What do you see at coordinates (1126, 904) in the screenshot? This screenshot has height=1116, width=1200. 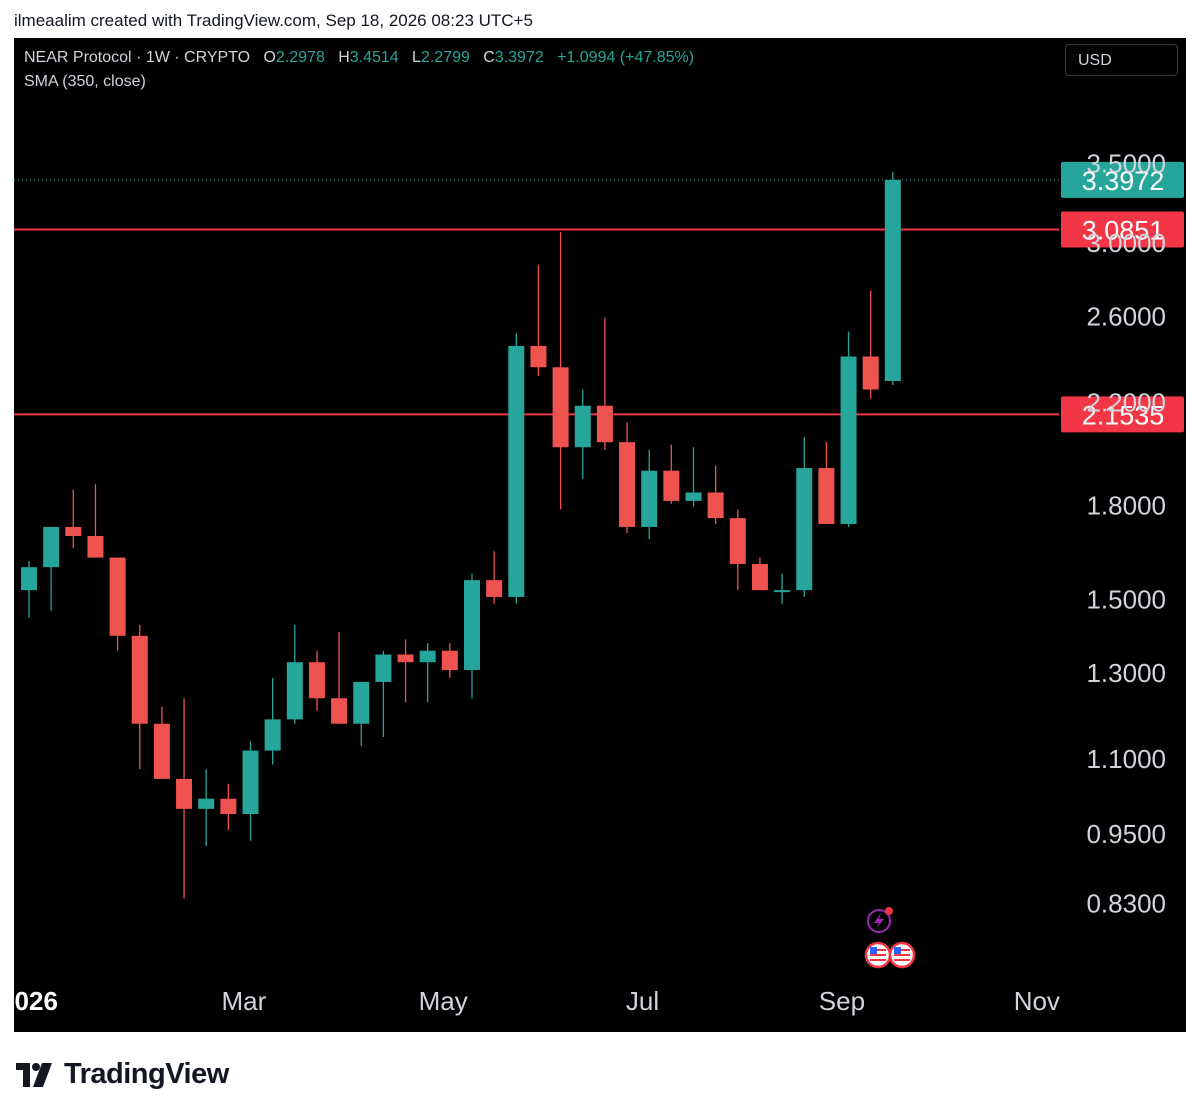 I see `y-tick-label-9: 0.8300` at bounding box center [1126, 904].